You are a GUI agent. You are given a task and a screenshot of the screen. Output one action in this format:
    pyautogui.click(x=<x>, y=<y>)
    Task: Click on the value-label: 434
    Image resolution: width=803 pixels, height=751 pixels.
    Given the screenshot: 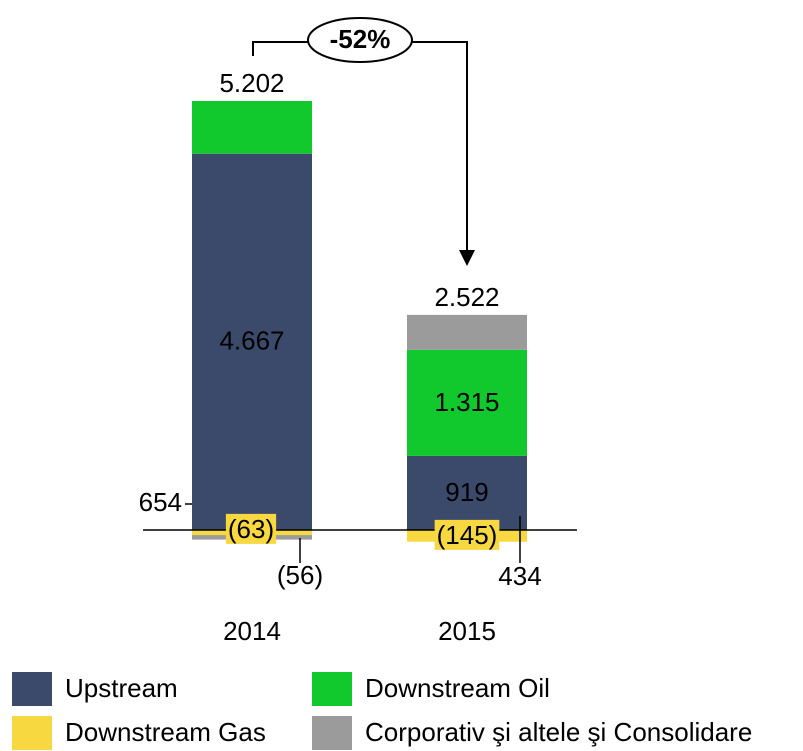 What is the action you would take?
    pyautogui.click(x=519, y=576)
    